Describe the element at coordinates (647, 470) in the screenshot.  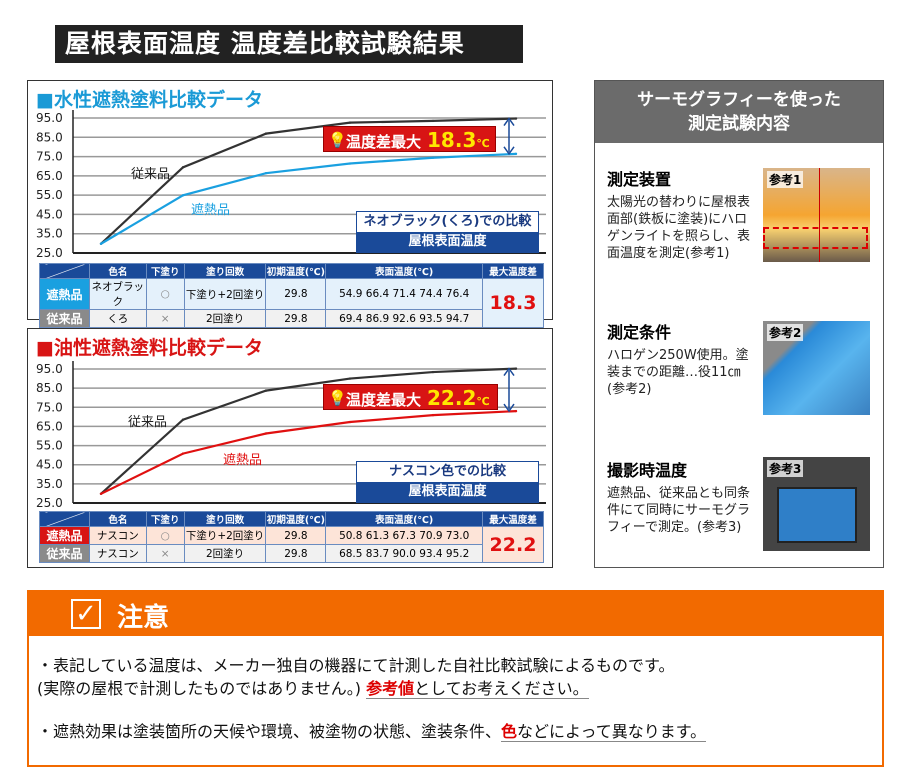
I see `section-heading: 撮影時温度` at that location.